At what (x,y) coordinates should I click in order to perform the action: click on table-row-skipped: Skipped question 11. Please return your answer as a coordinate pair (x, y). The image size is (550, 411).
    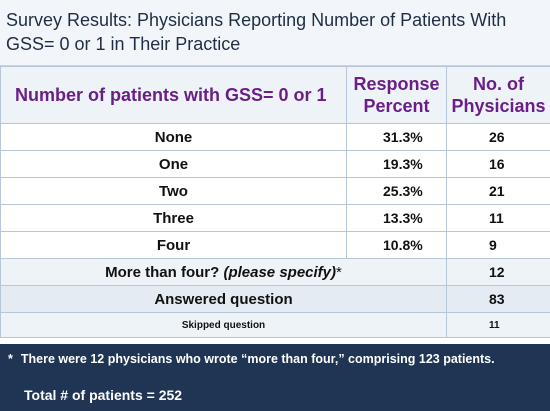
    Looking at the image, I should click on (275, 325).